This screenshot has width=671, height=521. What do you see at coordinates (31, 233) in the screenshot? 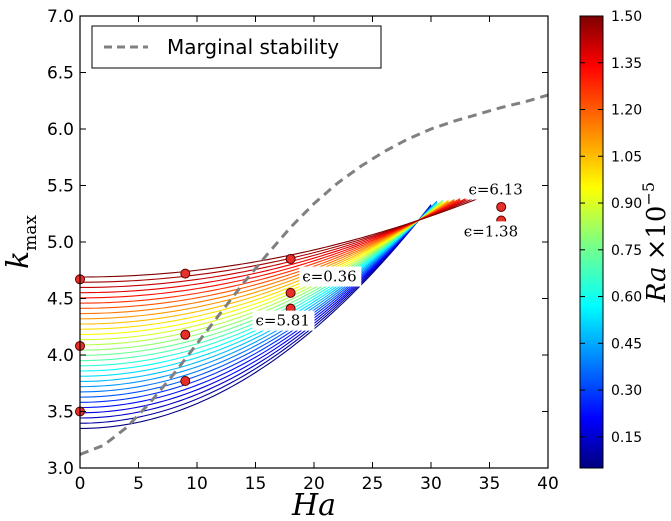
I see `y-axis-title-sub: max` at bounding box center [31, 233].